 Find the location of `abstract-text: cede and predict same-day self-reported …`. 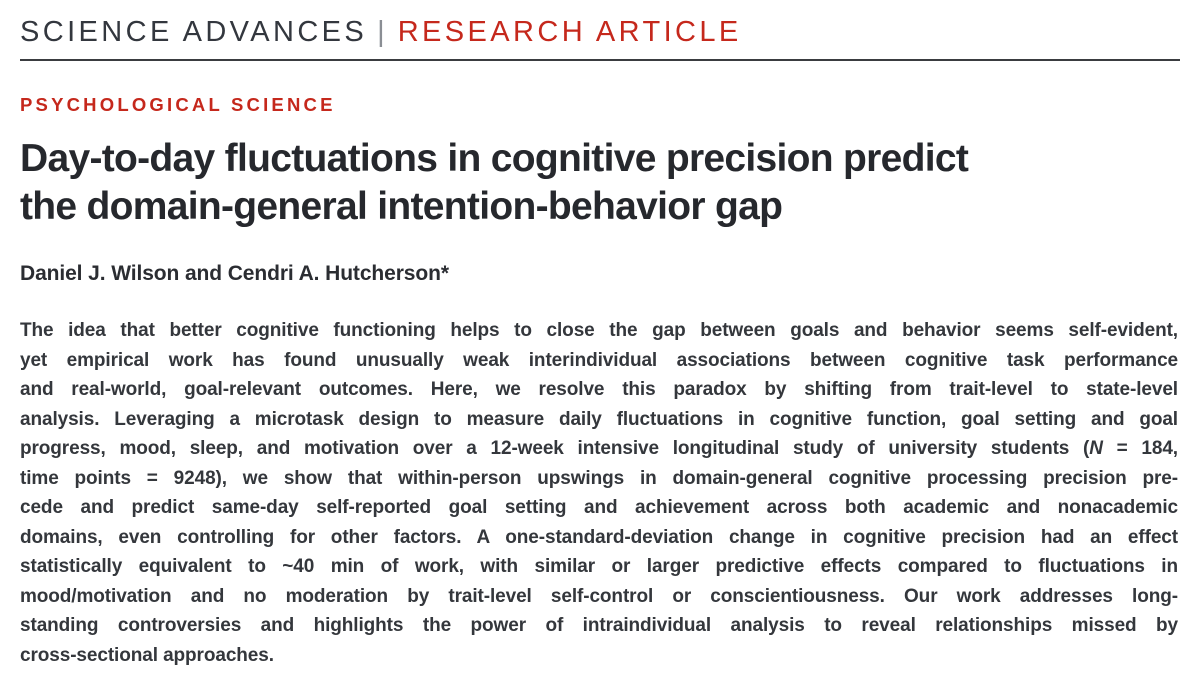

abstract-text: cede and predict same-day self-reported … is located at coordinates (599, 507).